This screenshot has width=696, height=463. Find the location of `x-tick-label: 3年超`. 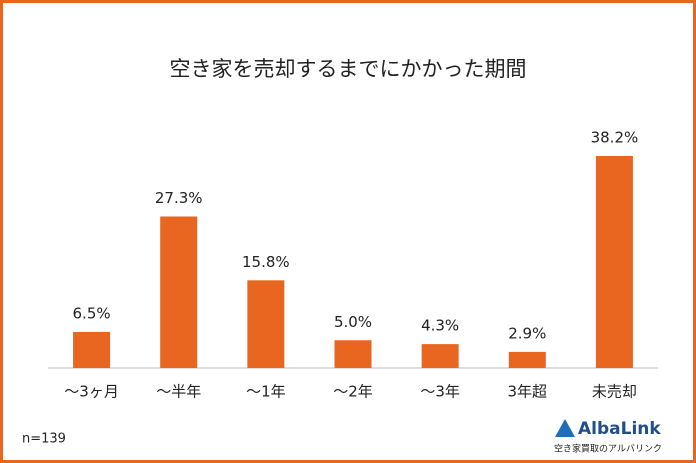

x-tick-label: 3年超 is located at coordinates (528, 392).